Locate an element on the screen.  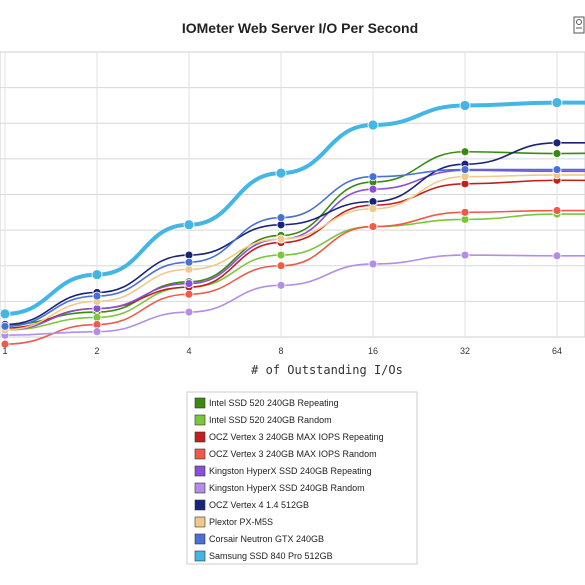
x-tick-label: 4 is located at coordinates (188, 351).